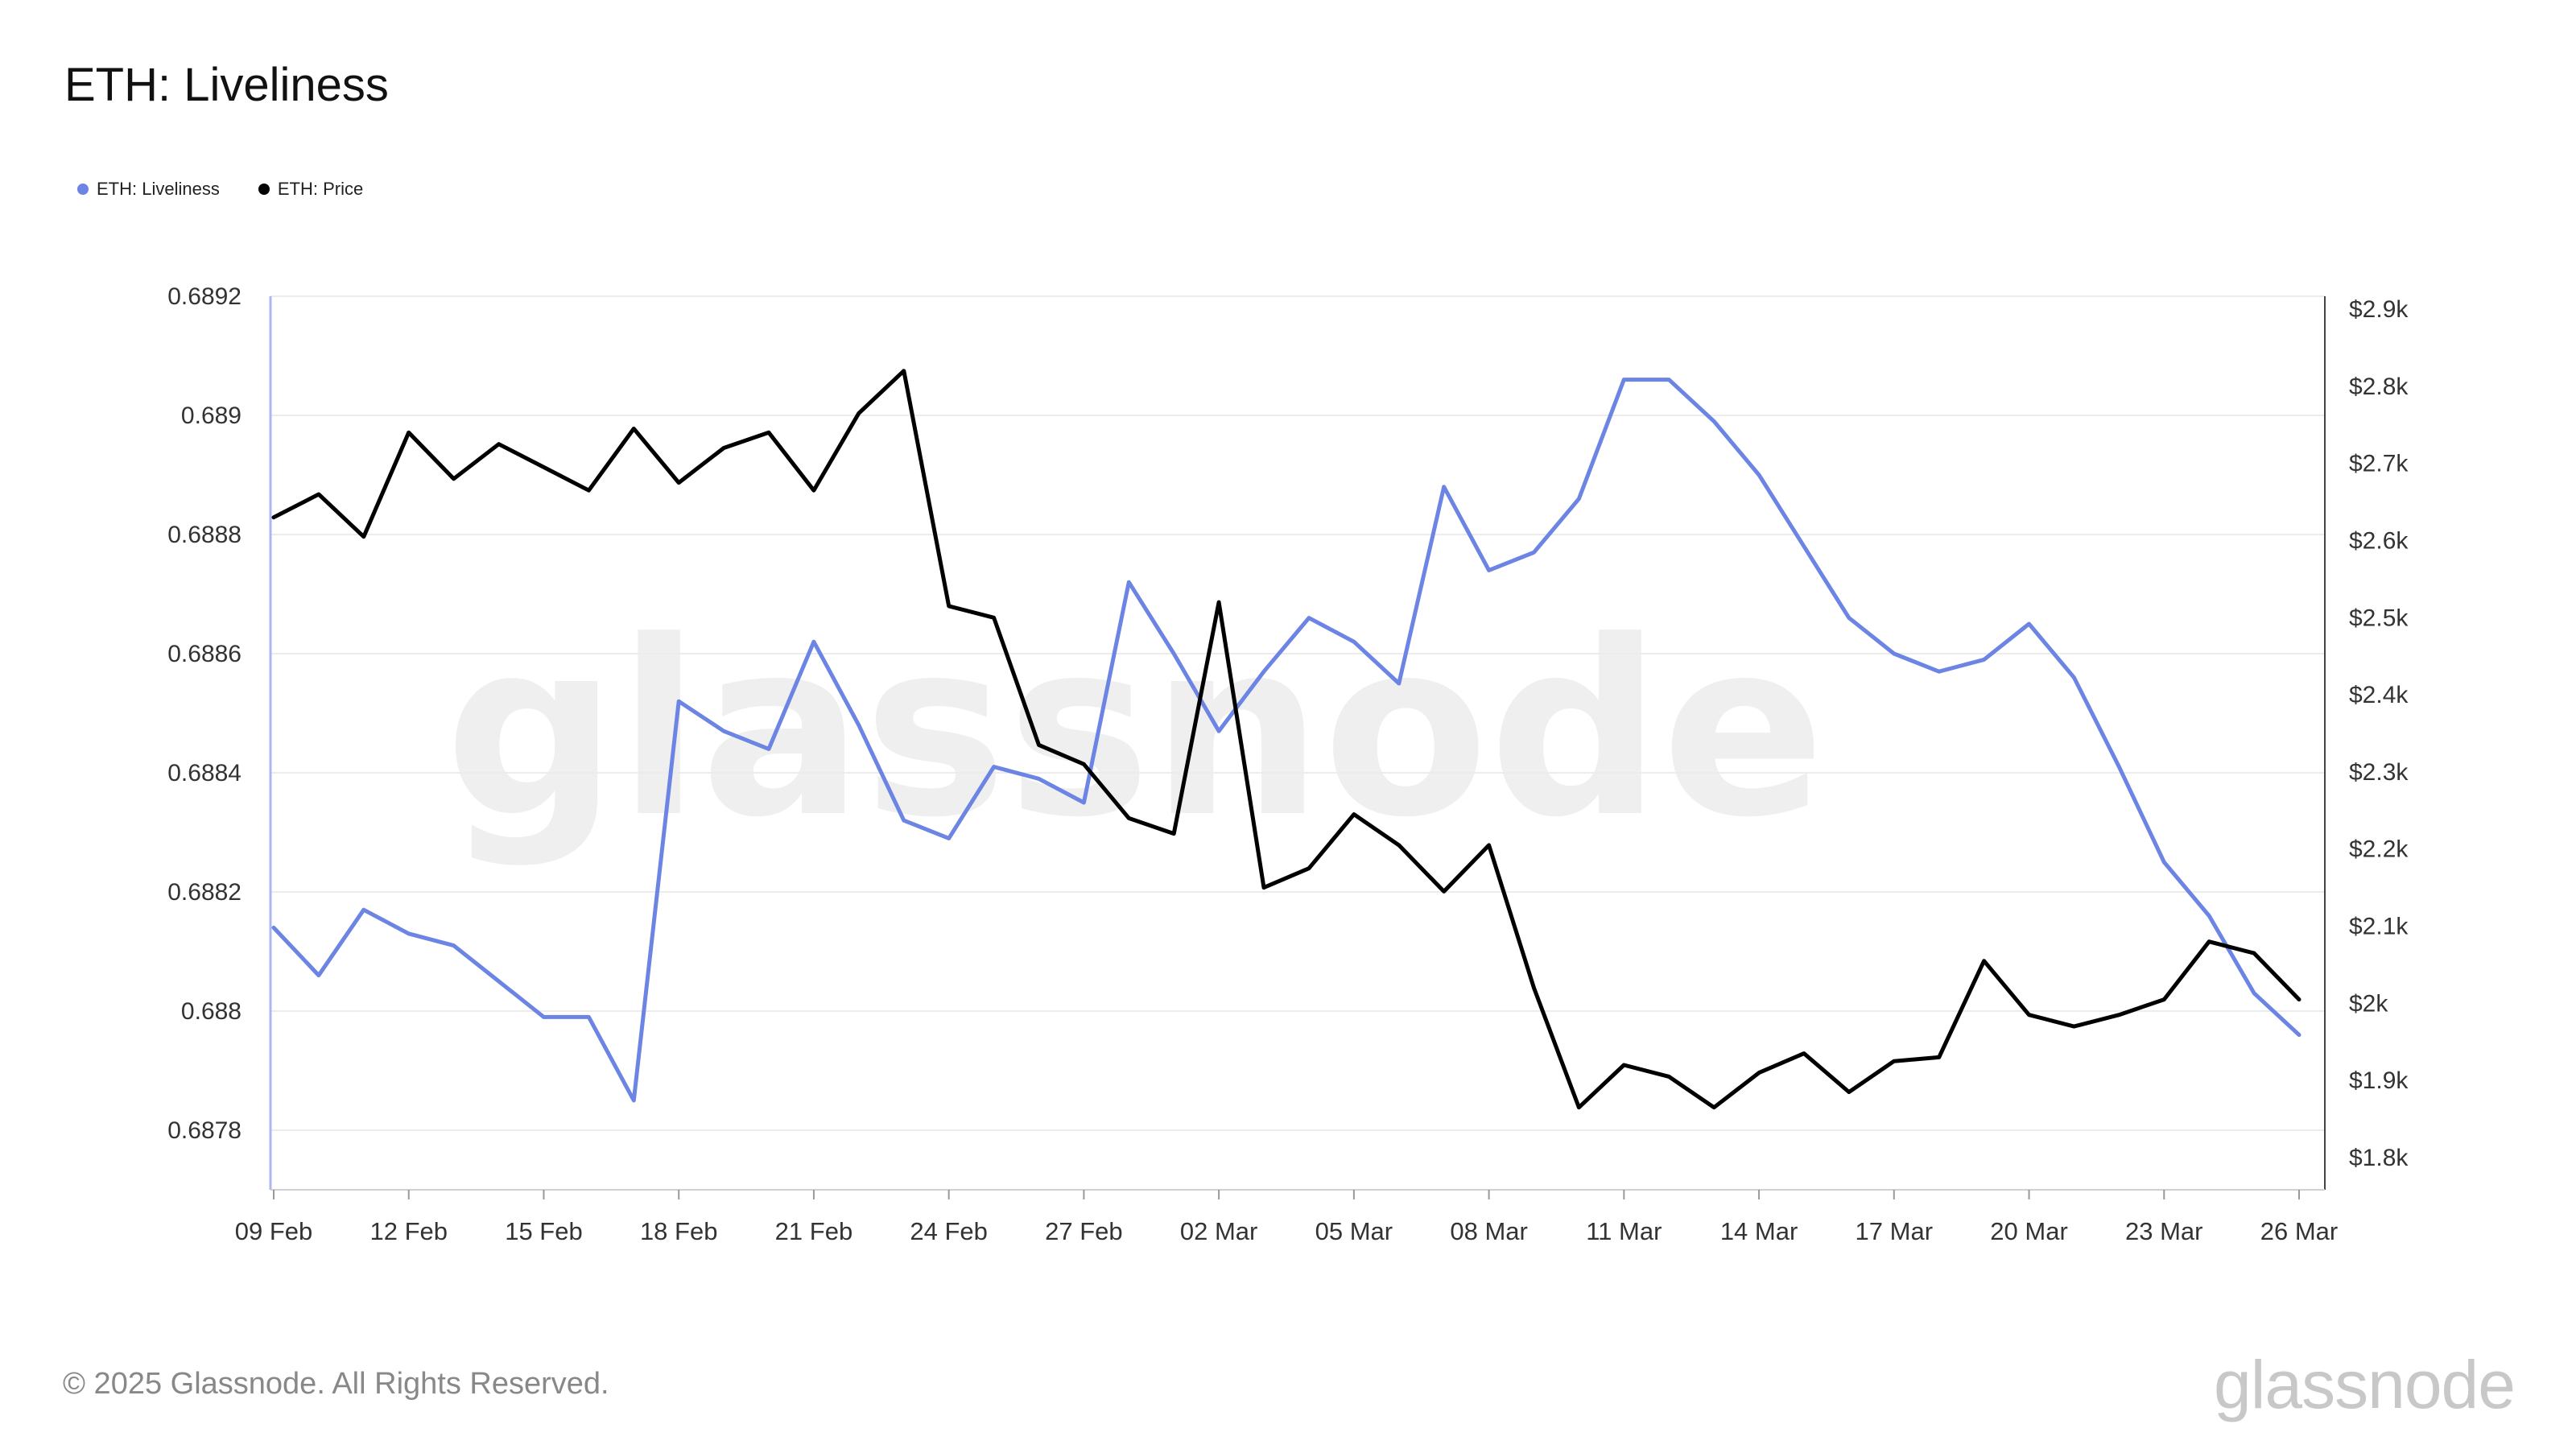 The width and height of the screenshot is (2576, 1449). Describe the element at coordinates (2379, 309) in the screenshot. I see `right-axis-tick-label: $2.9k` at that location.